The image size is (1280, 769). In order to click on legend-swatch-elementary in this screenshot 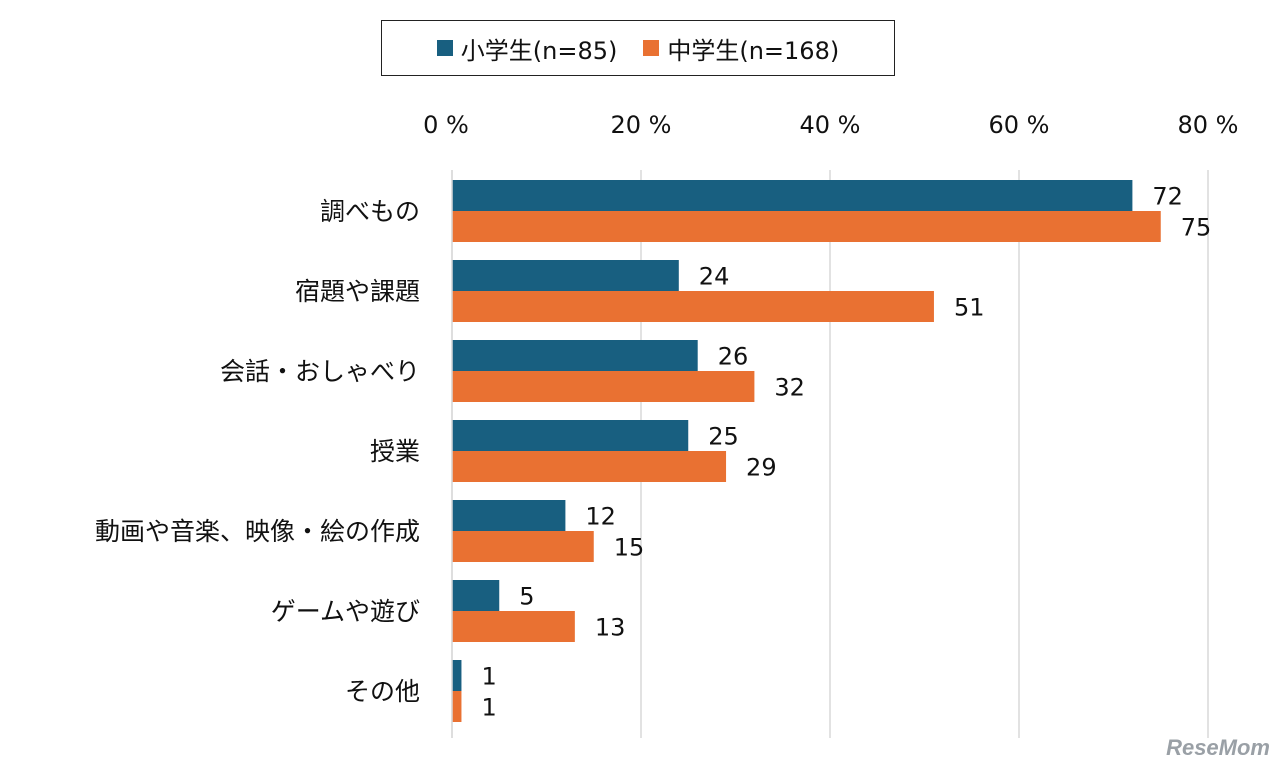, I will do `click(444, 48)`.